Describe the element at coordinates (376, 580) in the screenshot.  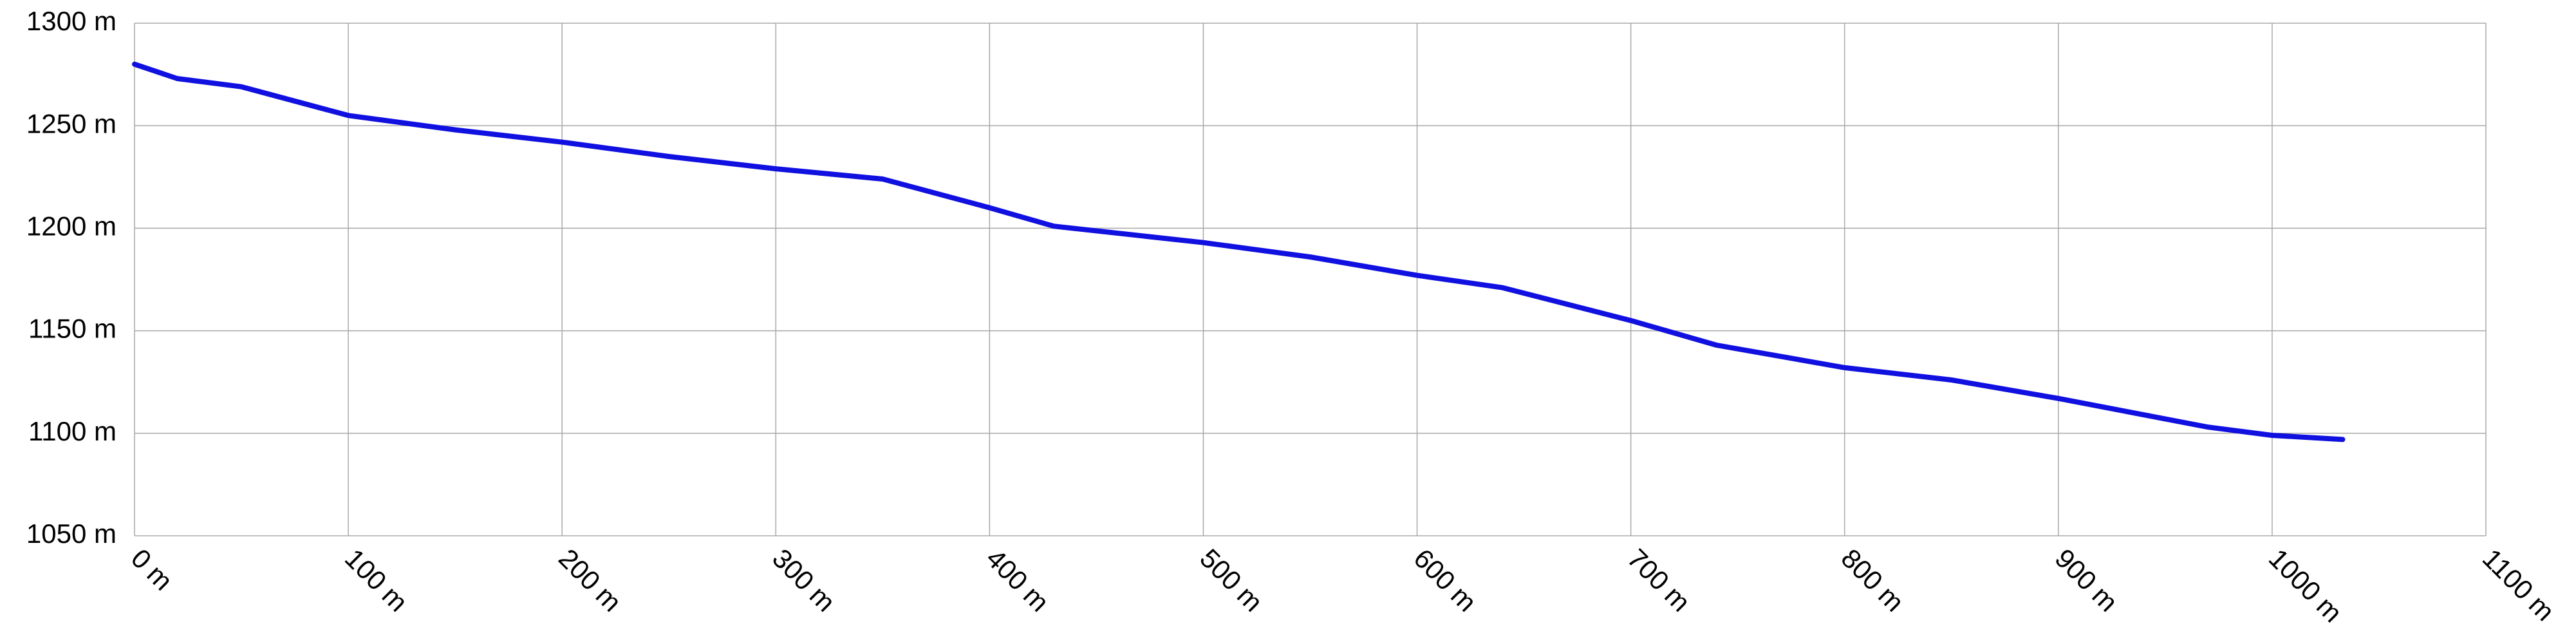
I see `x-tick-label: 100 m` at that location.